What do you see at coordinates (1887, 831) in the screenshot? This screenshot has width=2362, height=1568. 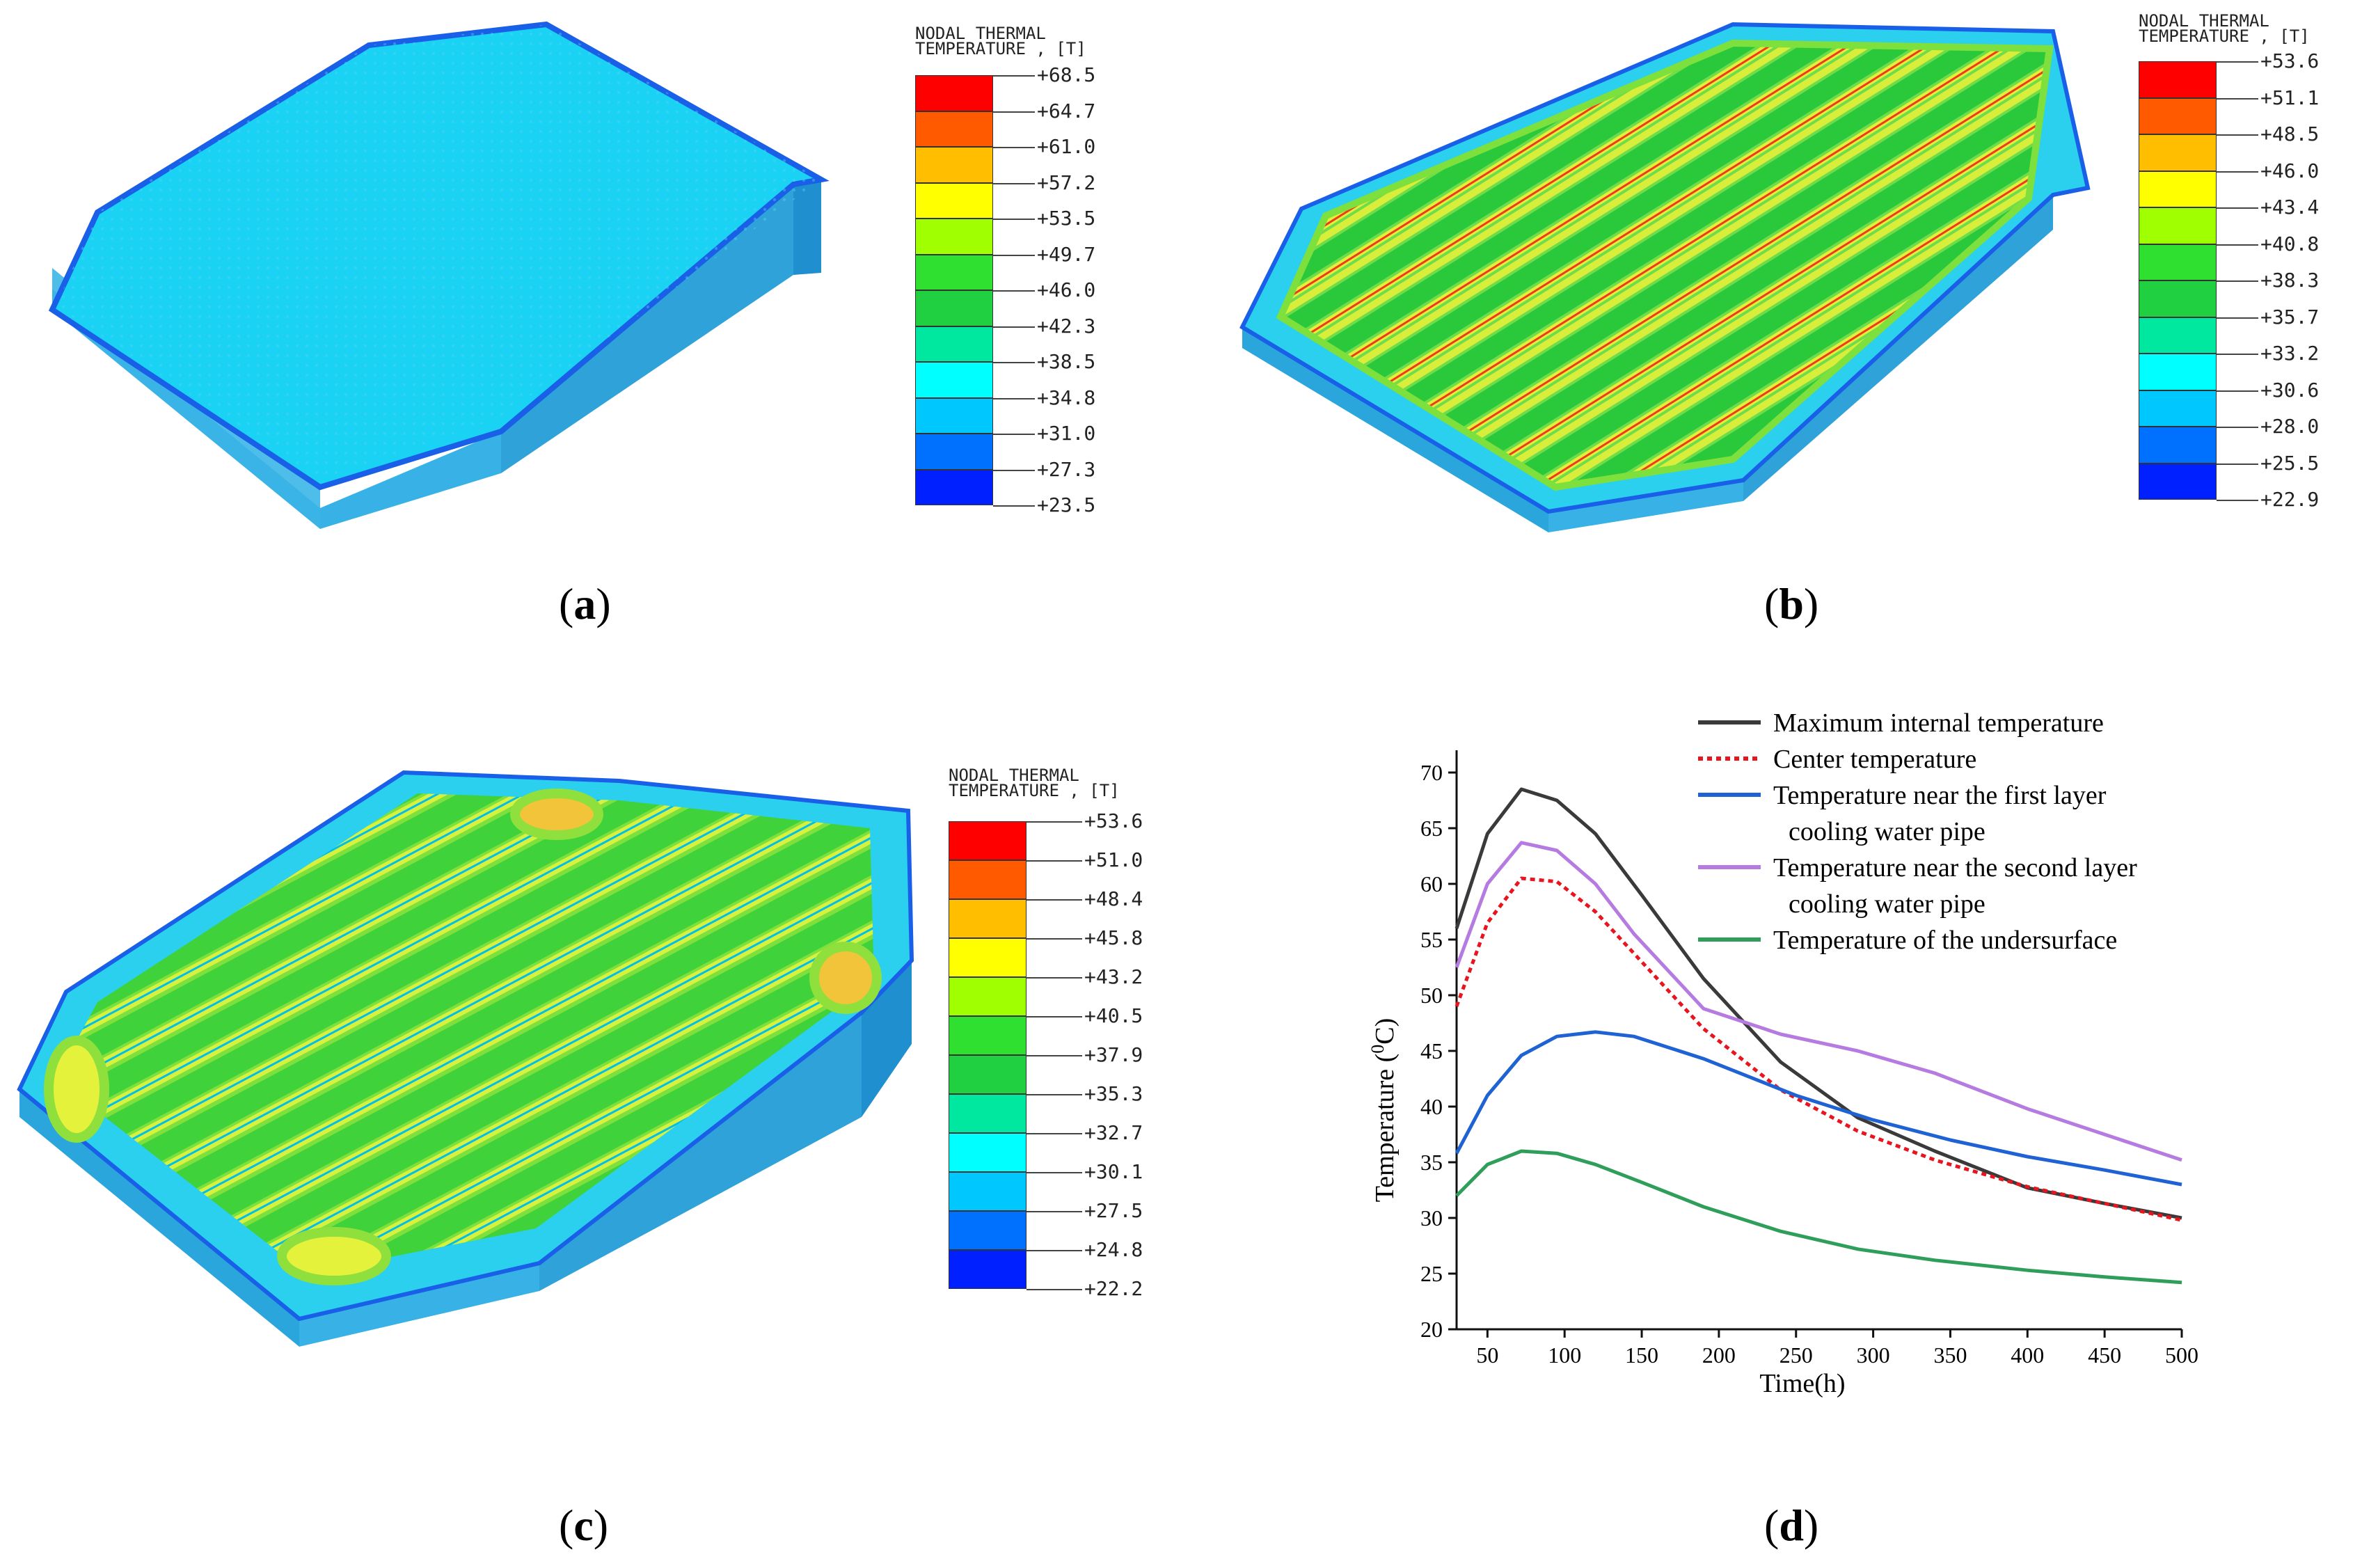 I see `legend-label-line2: cooling water pipe` at bounding box center [1887, 831].